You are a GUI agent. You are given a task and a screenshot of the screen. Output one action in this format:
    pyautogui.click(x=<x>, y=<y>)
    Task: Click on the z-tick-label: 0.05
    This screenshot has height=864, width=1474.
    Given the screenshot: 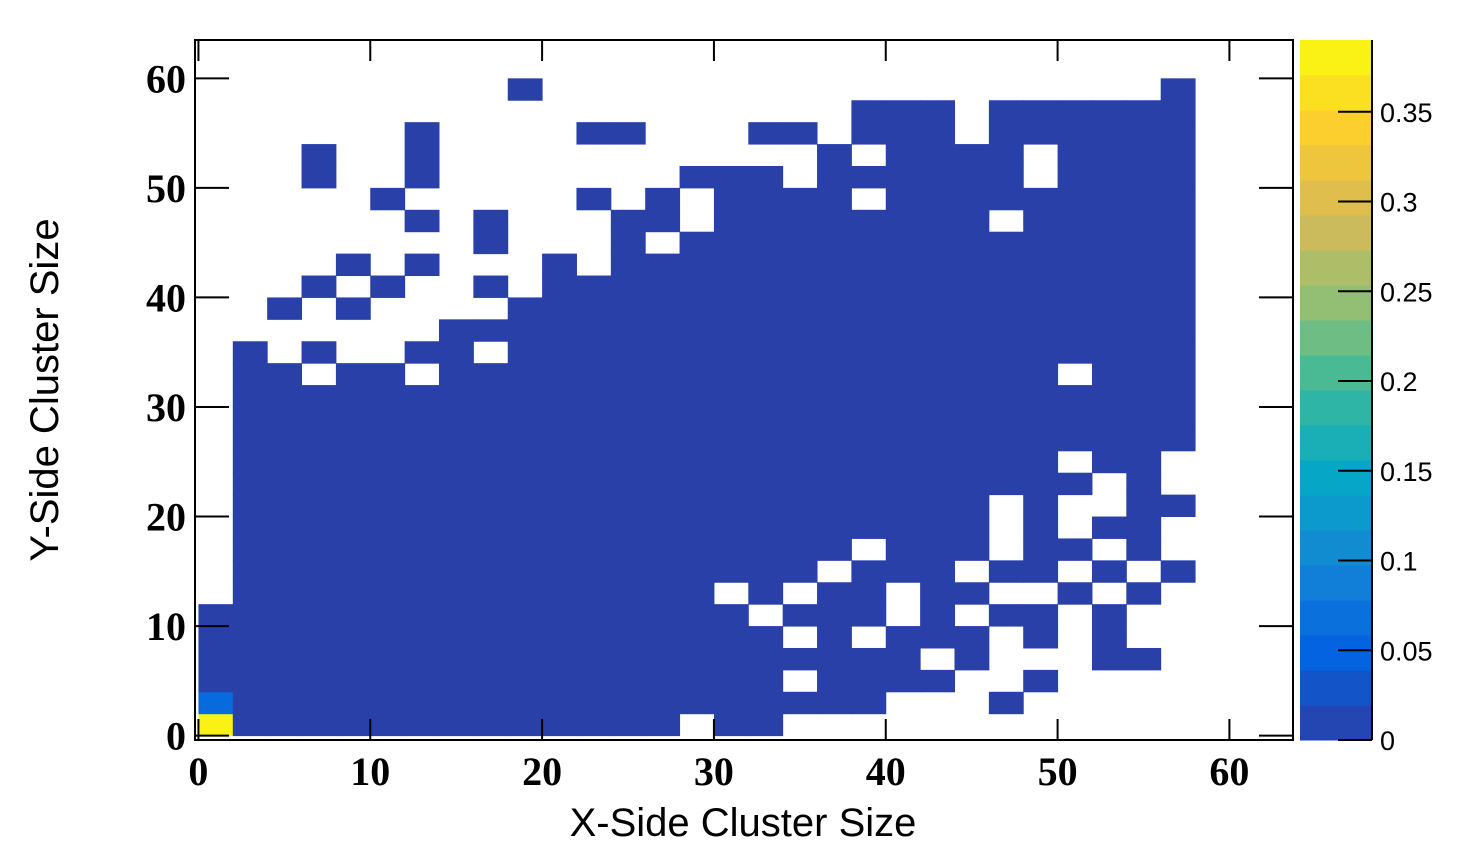 What is the action you would take?
    pyautogui.click(x=1406, y=651)
    